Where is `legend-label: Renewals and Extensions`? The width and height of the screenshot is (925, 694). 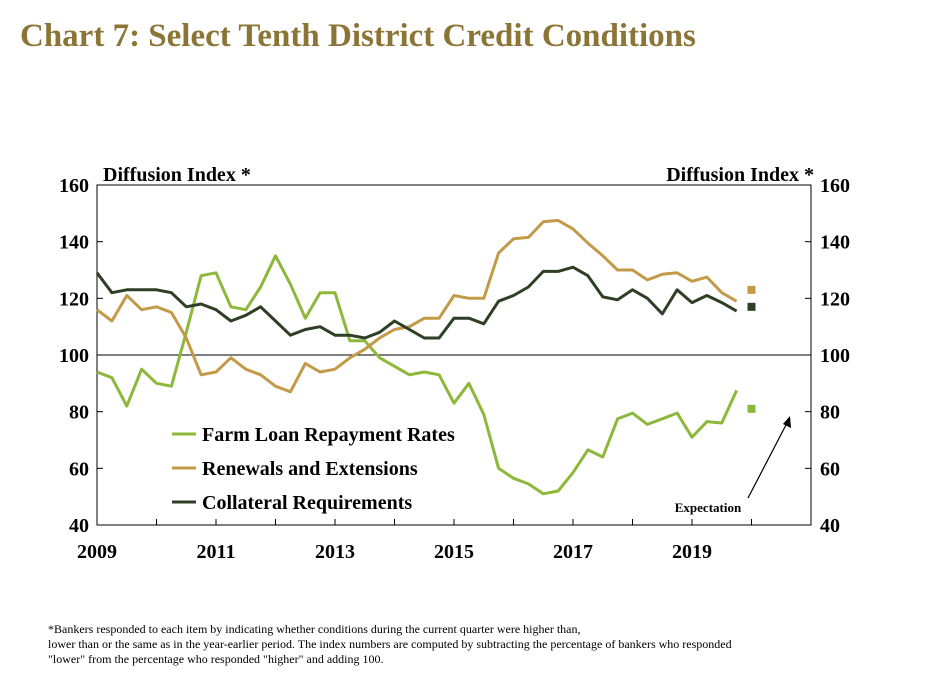 legend-label: Renewals and Extensions is located at coordinates (310, 469).